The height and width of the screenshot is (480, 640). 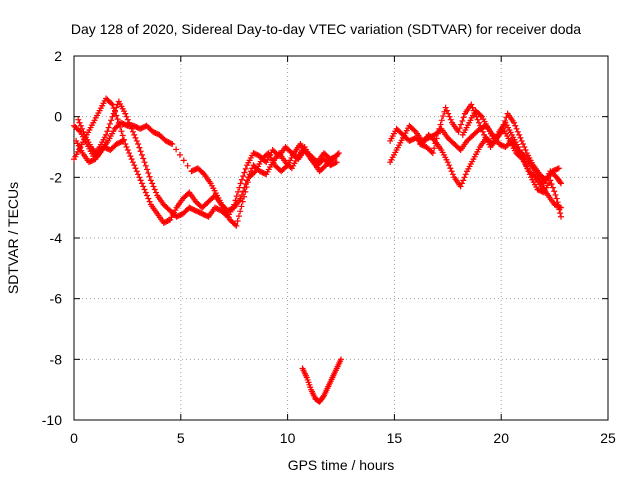 I want to click on x-tick-label: 0, so click(x=74, y=438).